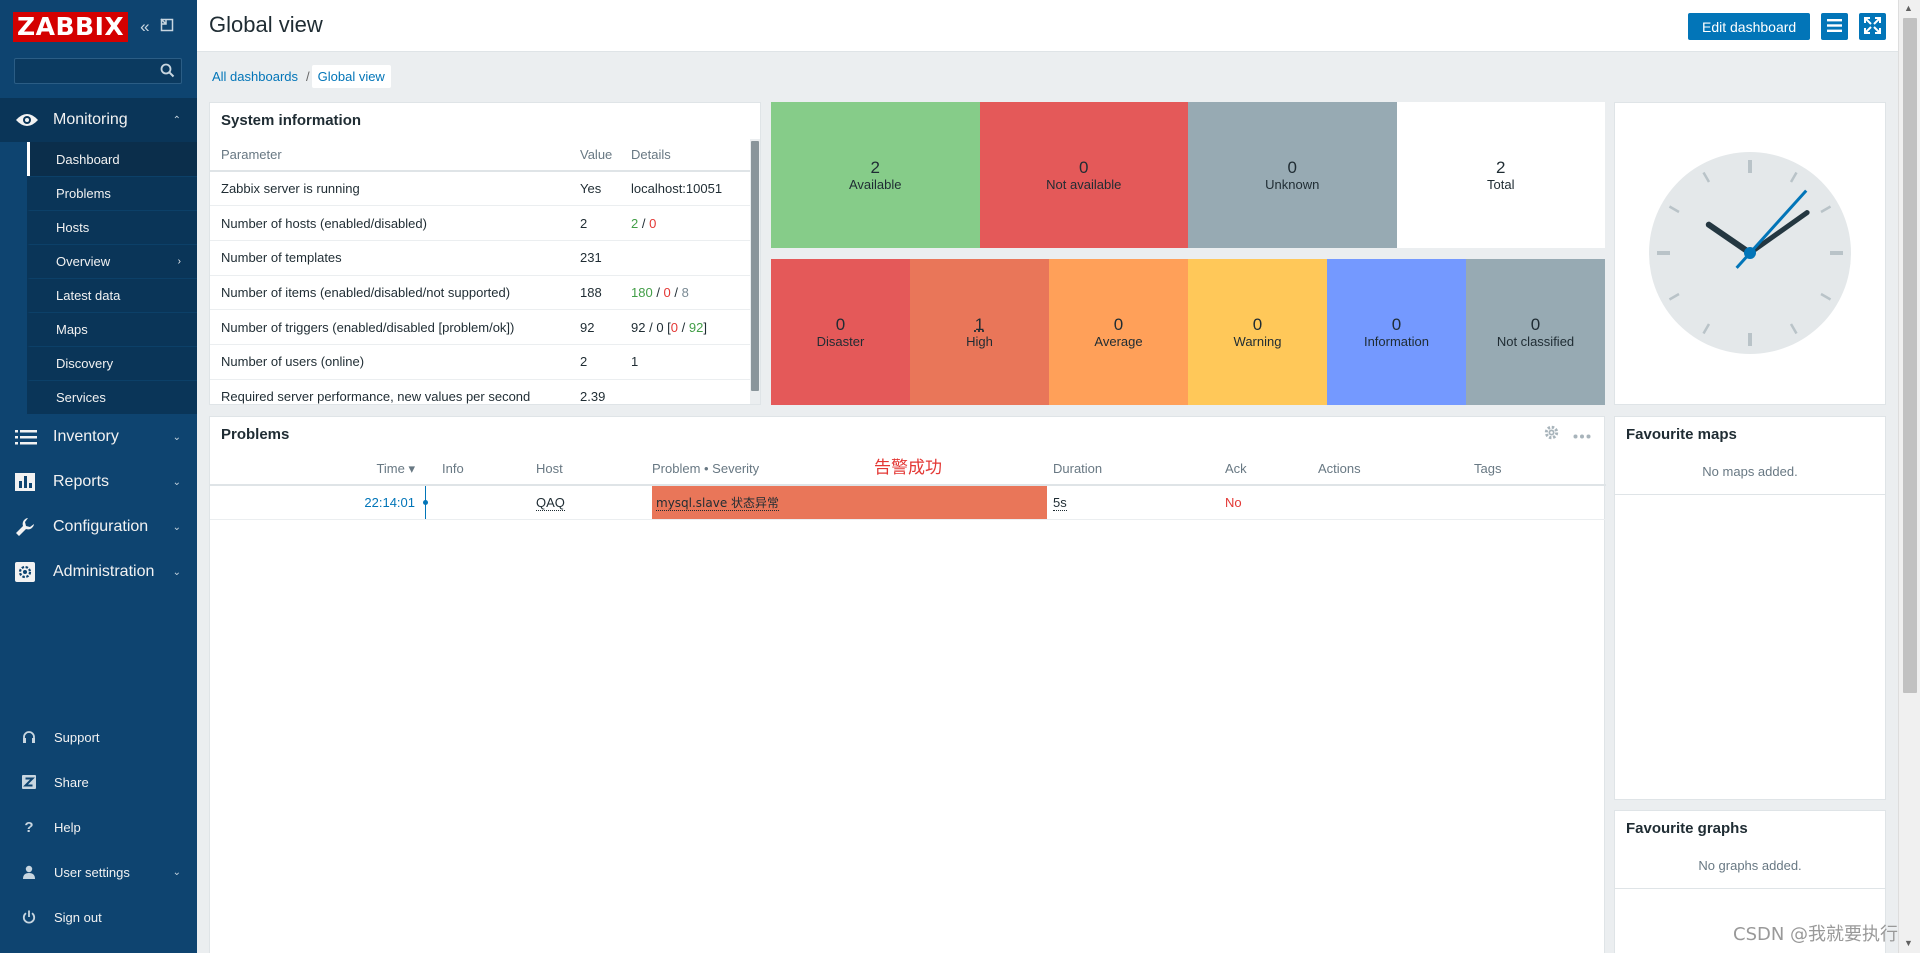  Describe the element at coordinates (718, 503) in the screenshot. I see `problem-name-link: mysql.slave 状态异常` at that location.